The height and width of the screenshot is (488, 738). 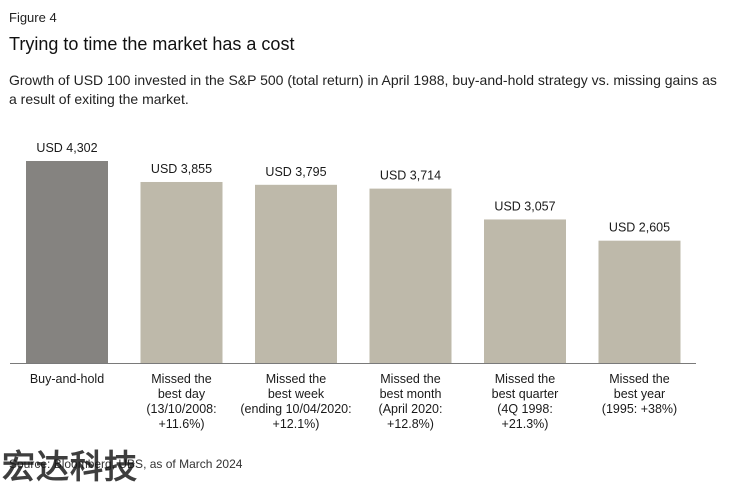 I want to click on category-label-3-line-3: +12.8%), so click(x=410, y=424).